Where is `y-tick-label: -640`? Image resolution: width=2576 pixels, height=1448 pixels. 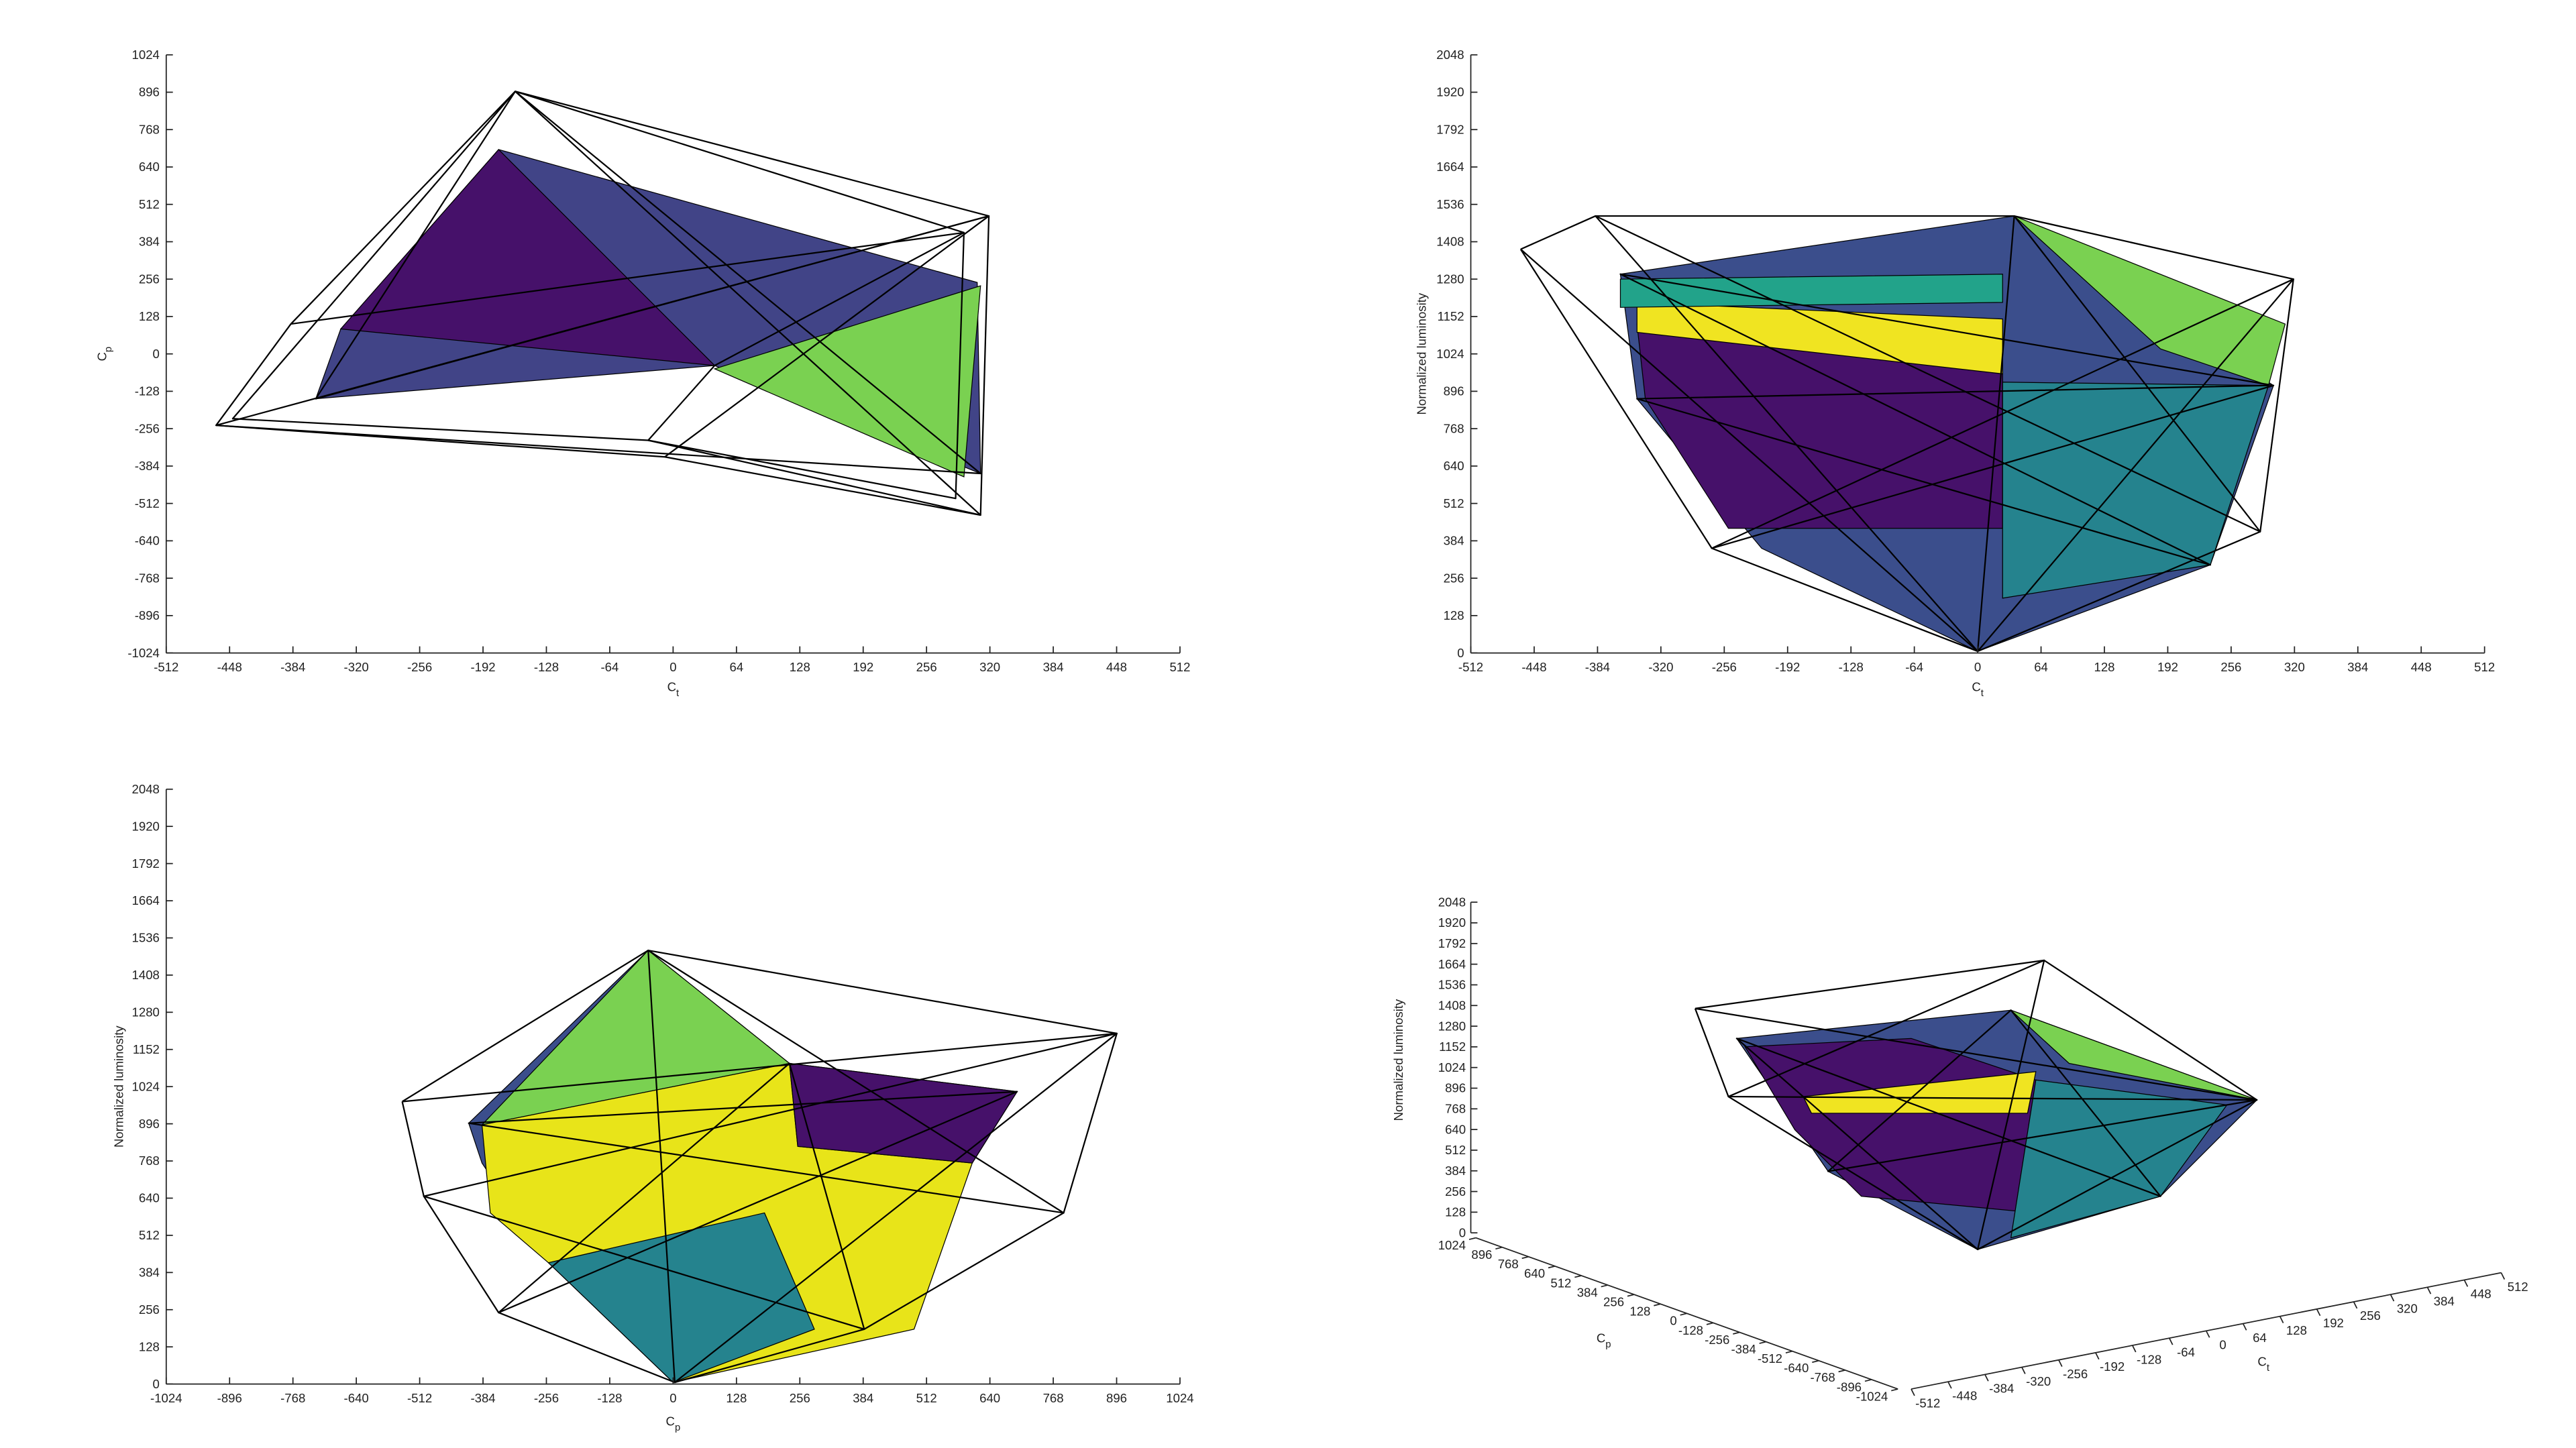 y-tick-label: -640 is located at coordinates (1796, 1368).